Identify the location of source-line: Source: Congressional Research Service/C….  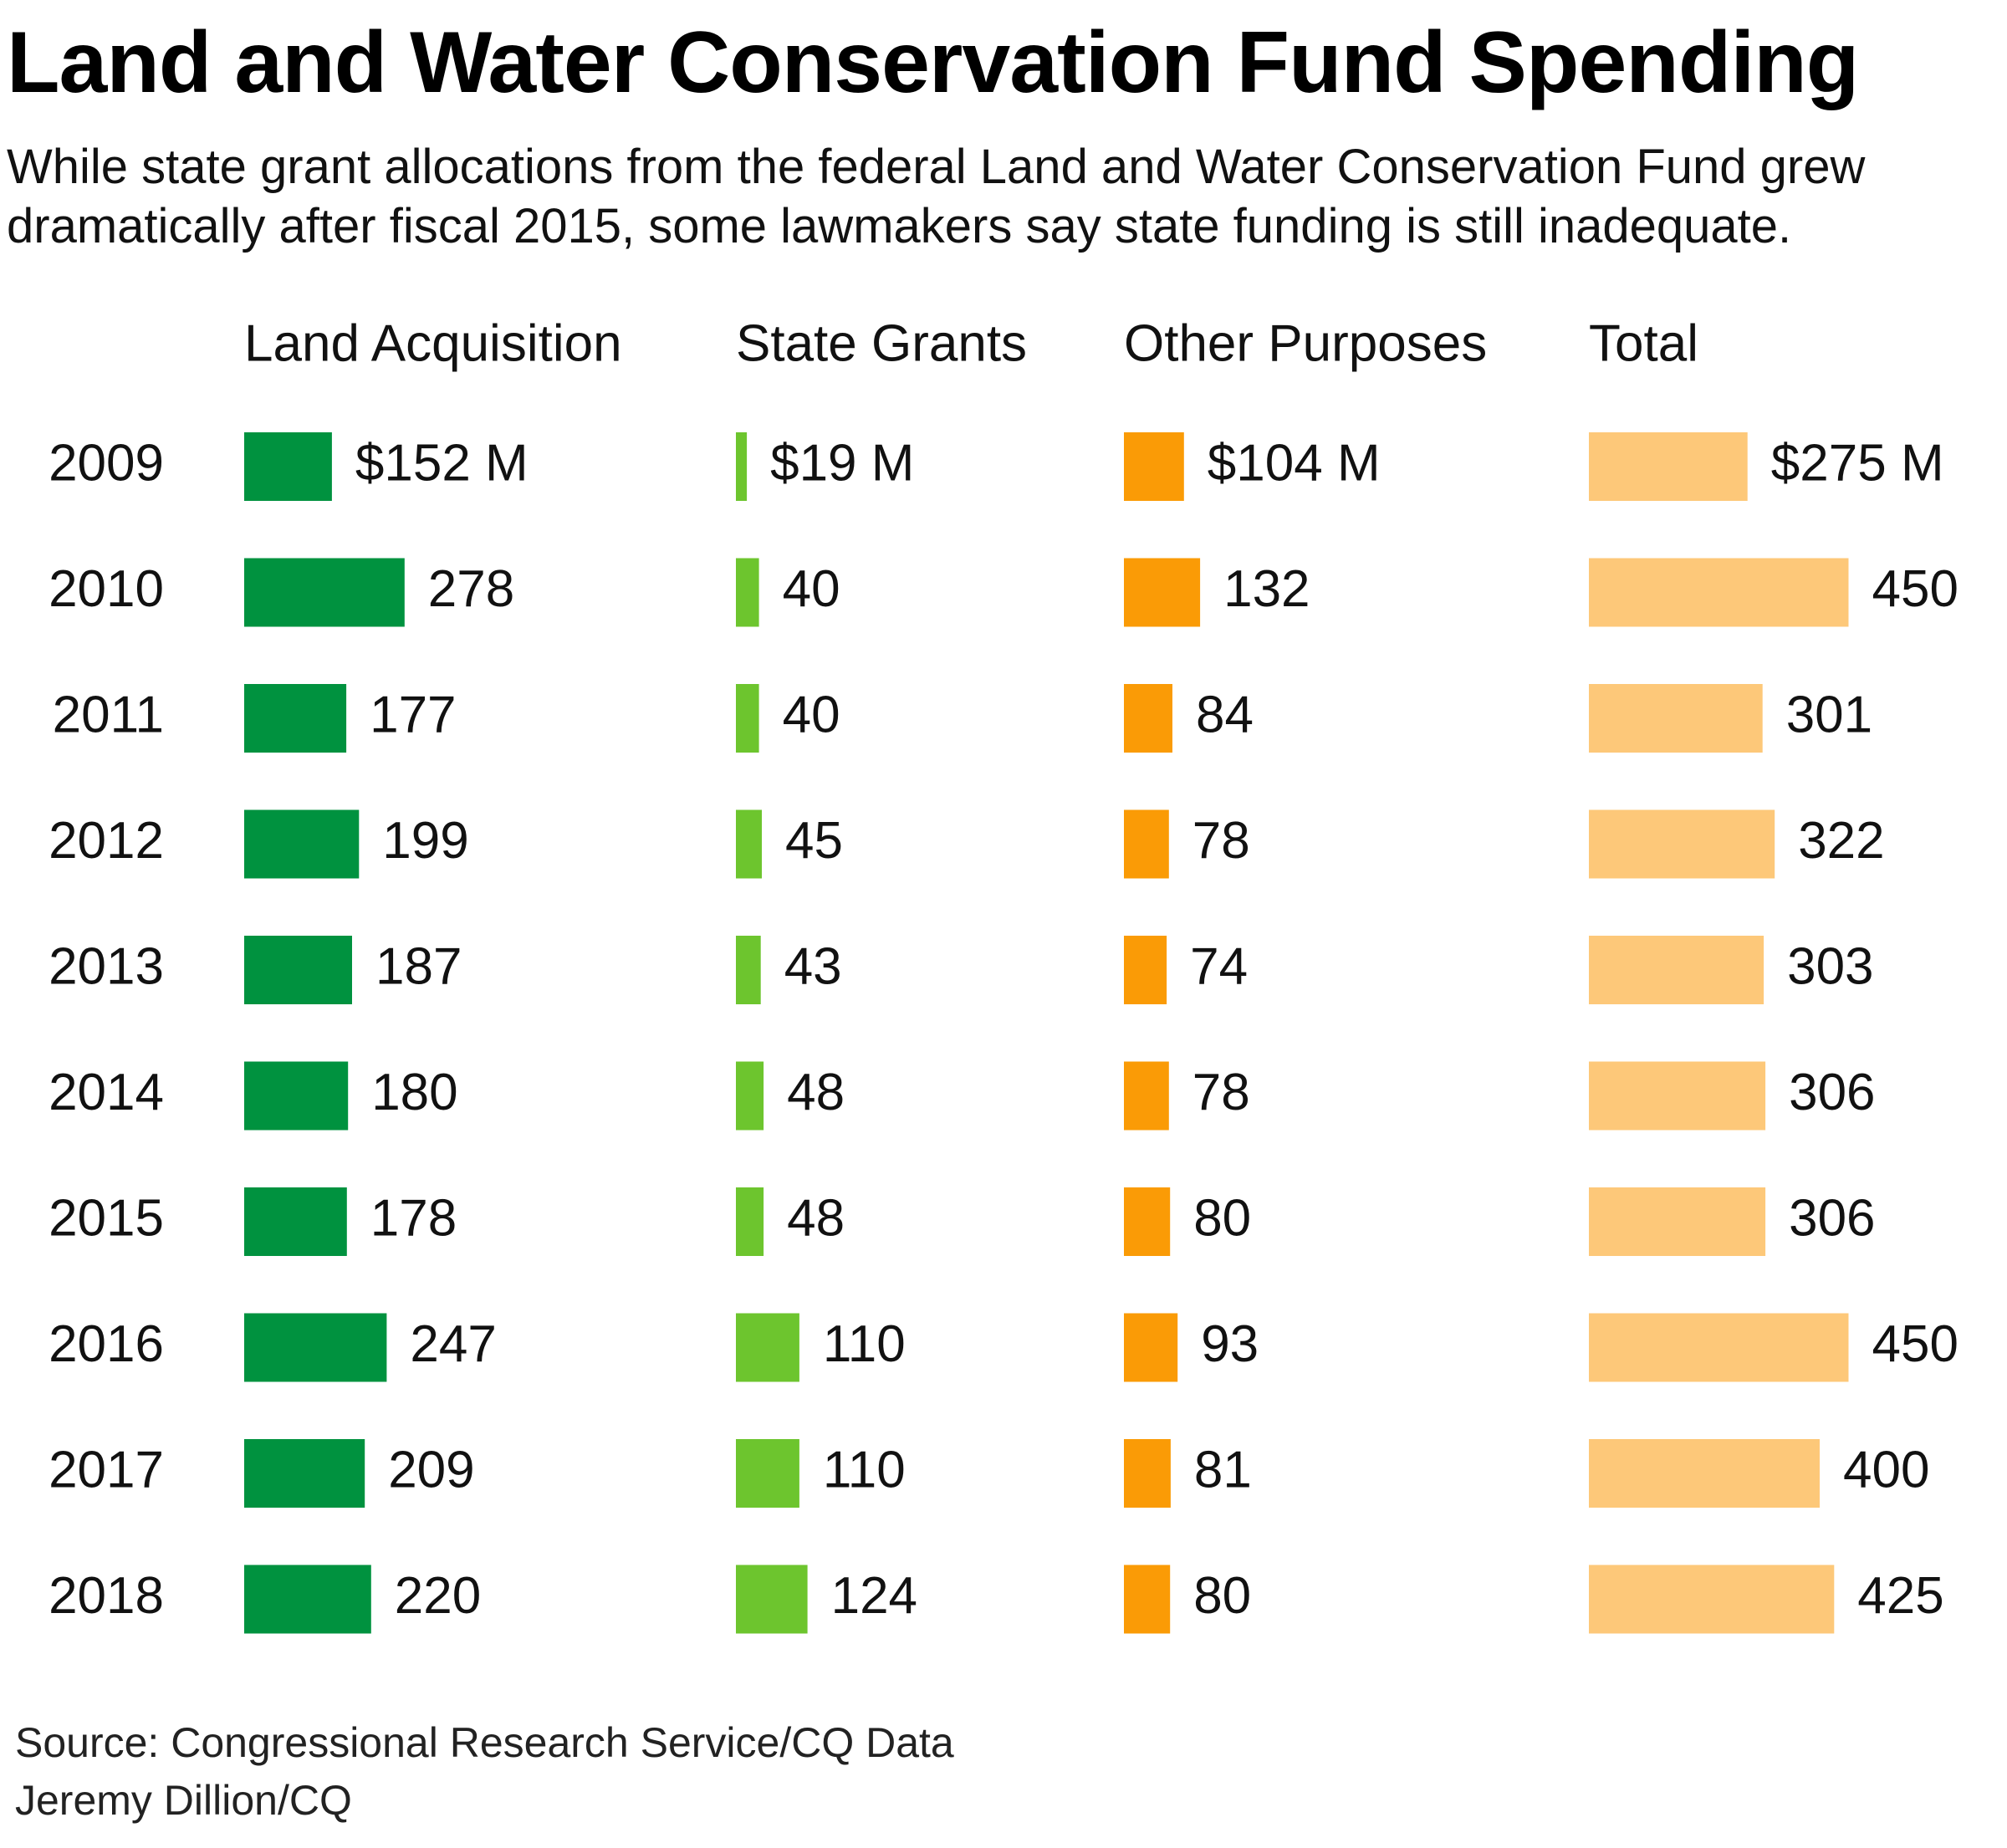
(485, 1742).